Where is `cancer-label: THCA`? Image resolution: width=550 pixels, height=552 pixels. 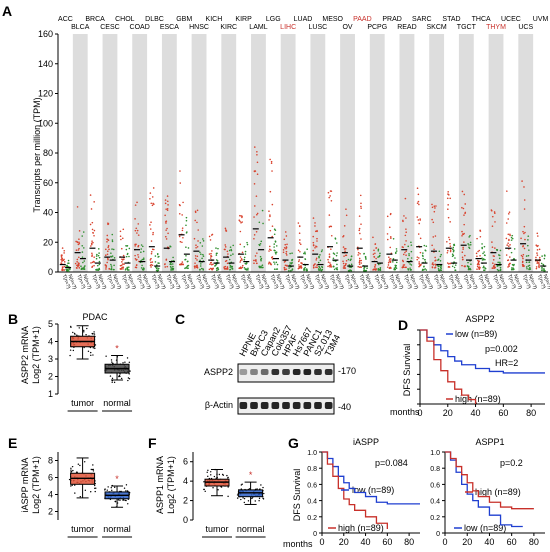 cancer-label: THCA is located at coordinates (481, 19).